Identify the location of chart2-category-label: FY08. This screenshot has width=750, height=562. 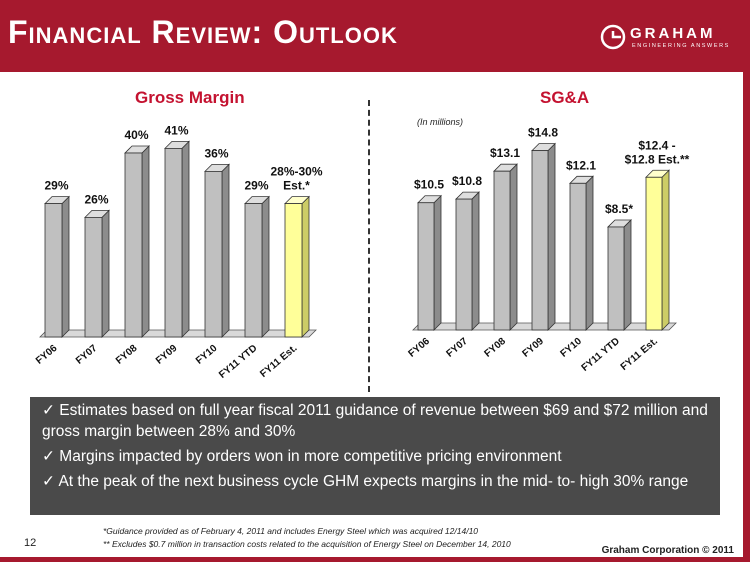
(496, 348).